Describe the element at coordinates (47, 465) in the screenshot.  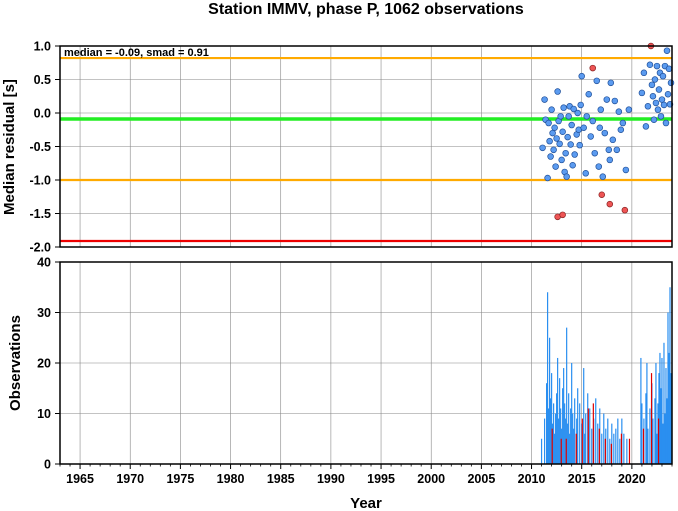
I see `observations-y-tick-label: 0` at that location.